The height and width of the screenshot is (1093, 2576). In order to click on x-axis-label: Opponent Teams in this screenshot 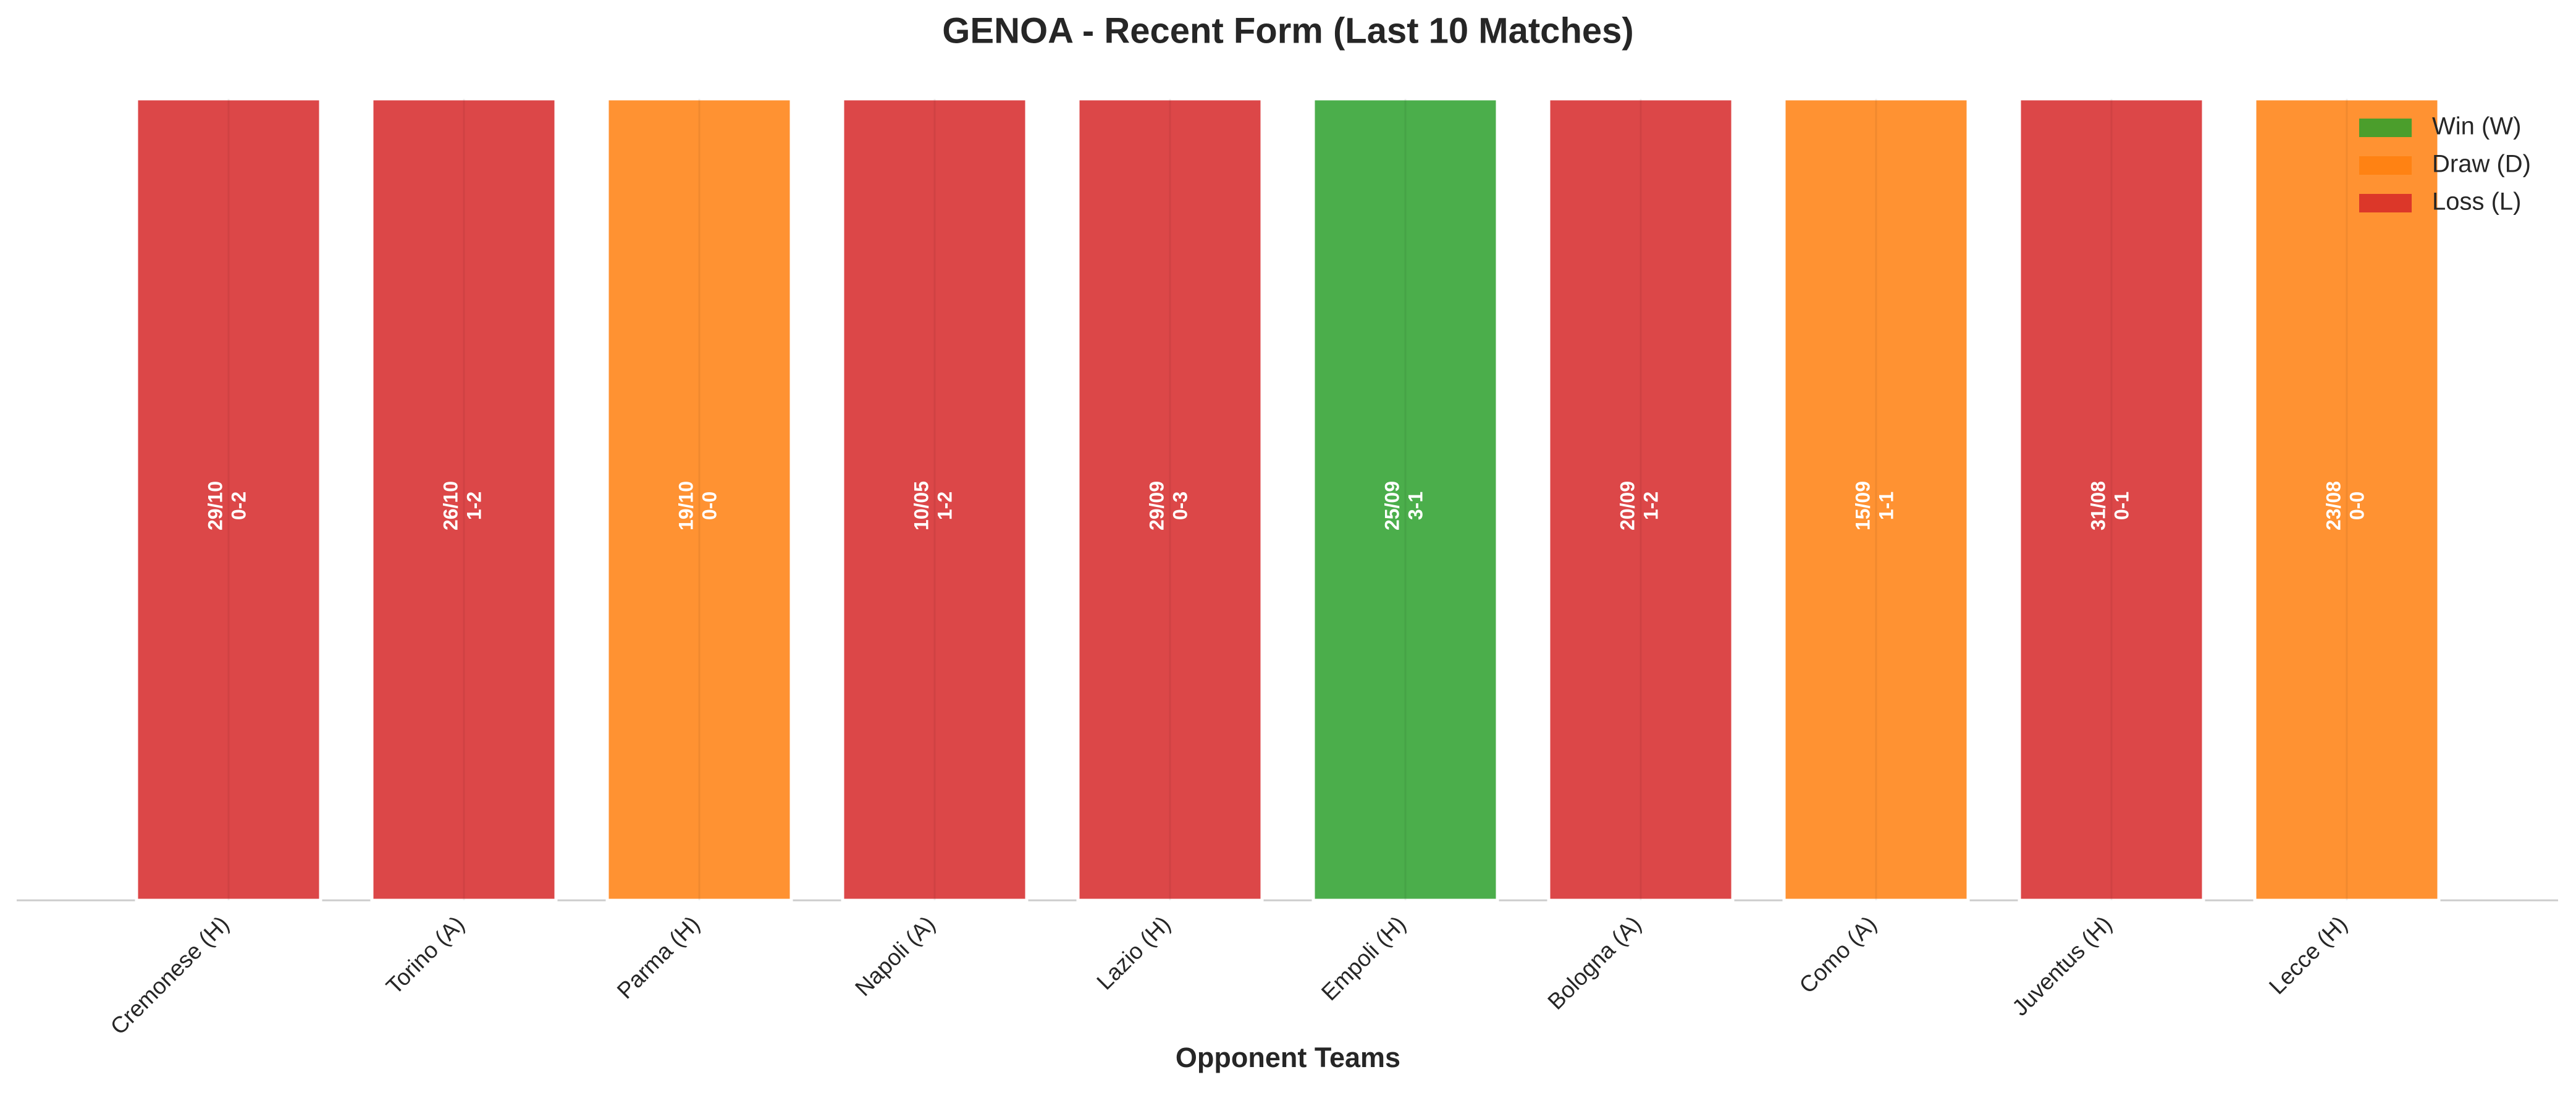, I will do `click(1288, 1057)`.